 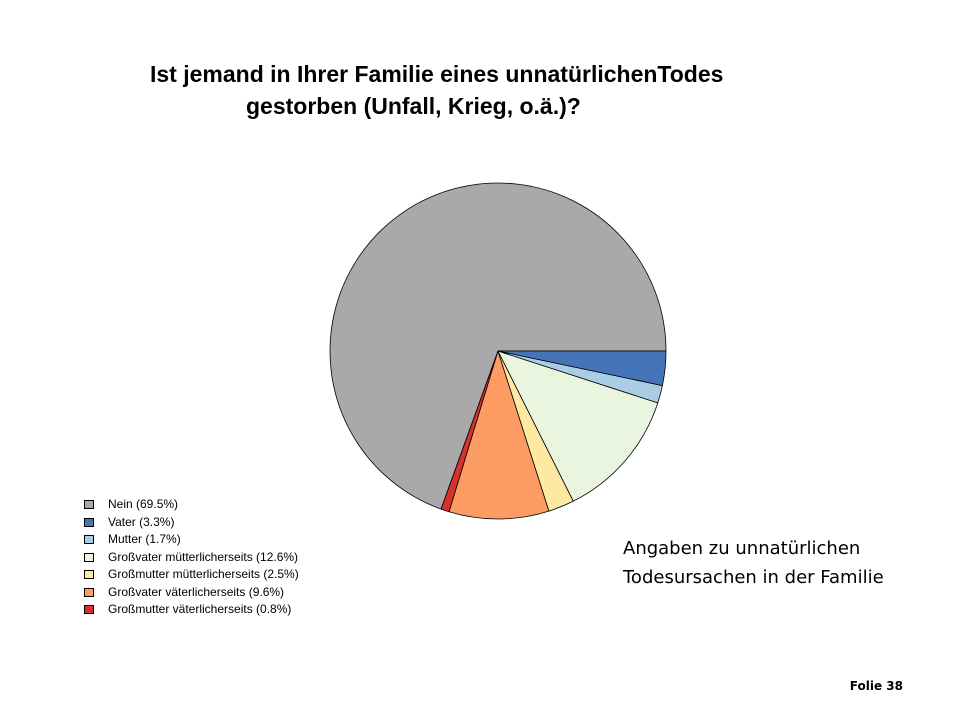 I want to click on legend-label: Nein (69.5%), so click(x=143, y=504).